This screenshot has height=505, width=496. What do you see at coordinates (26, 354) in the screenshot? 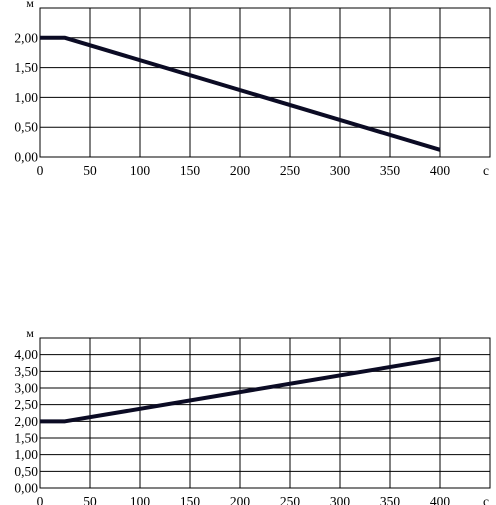
I see `chart-2-y-tick-label: 4,00` at bounding box center [26, 354].